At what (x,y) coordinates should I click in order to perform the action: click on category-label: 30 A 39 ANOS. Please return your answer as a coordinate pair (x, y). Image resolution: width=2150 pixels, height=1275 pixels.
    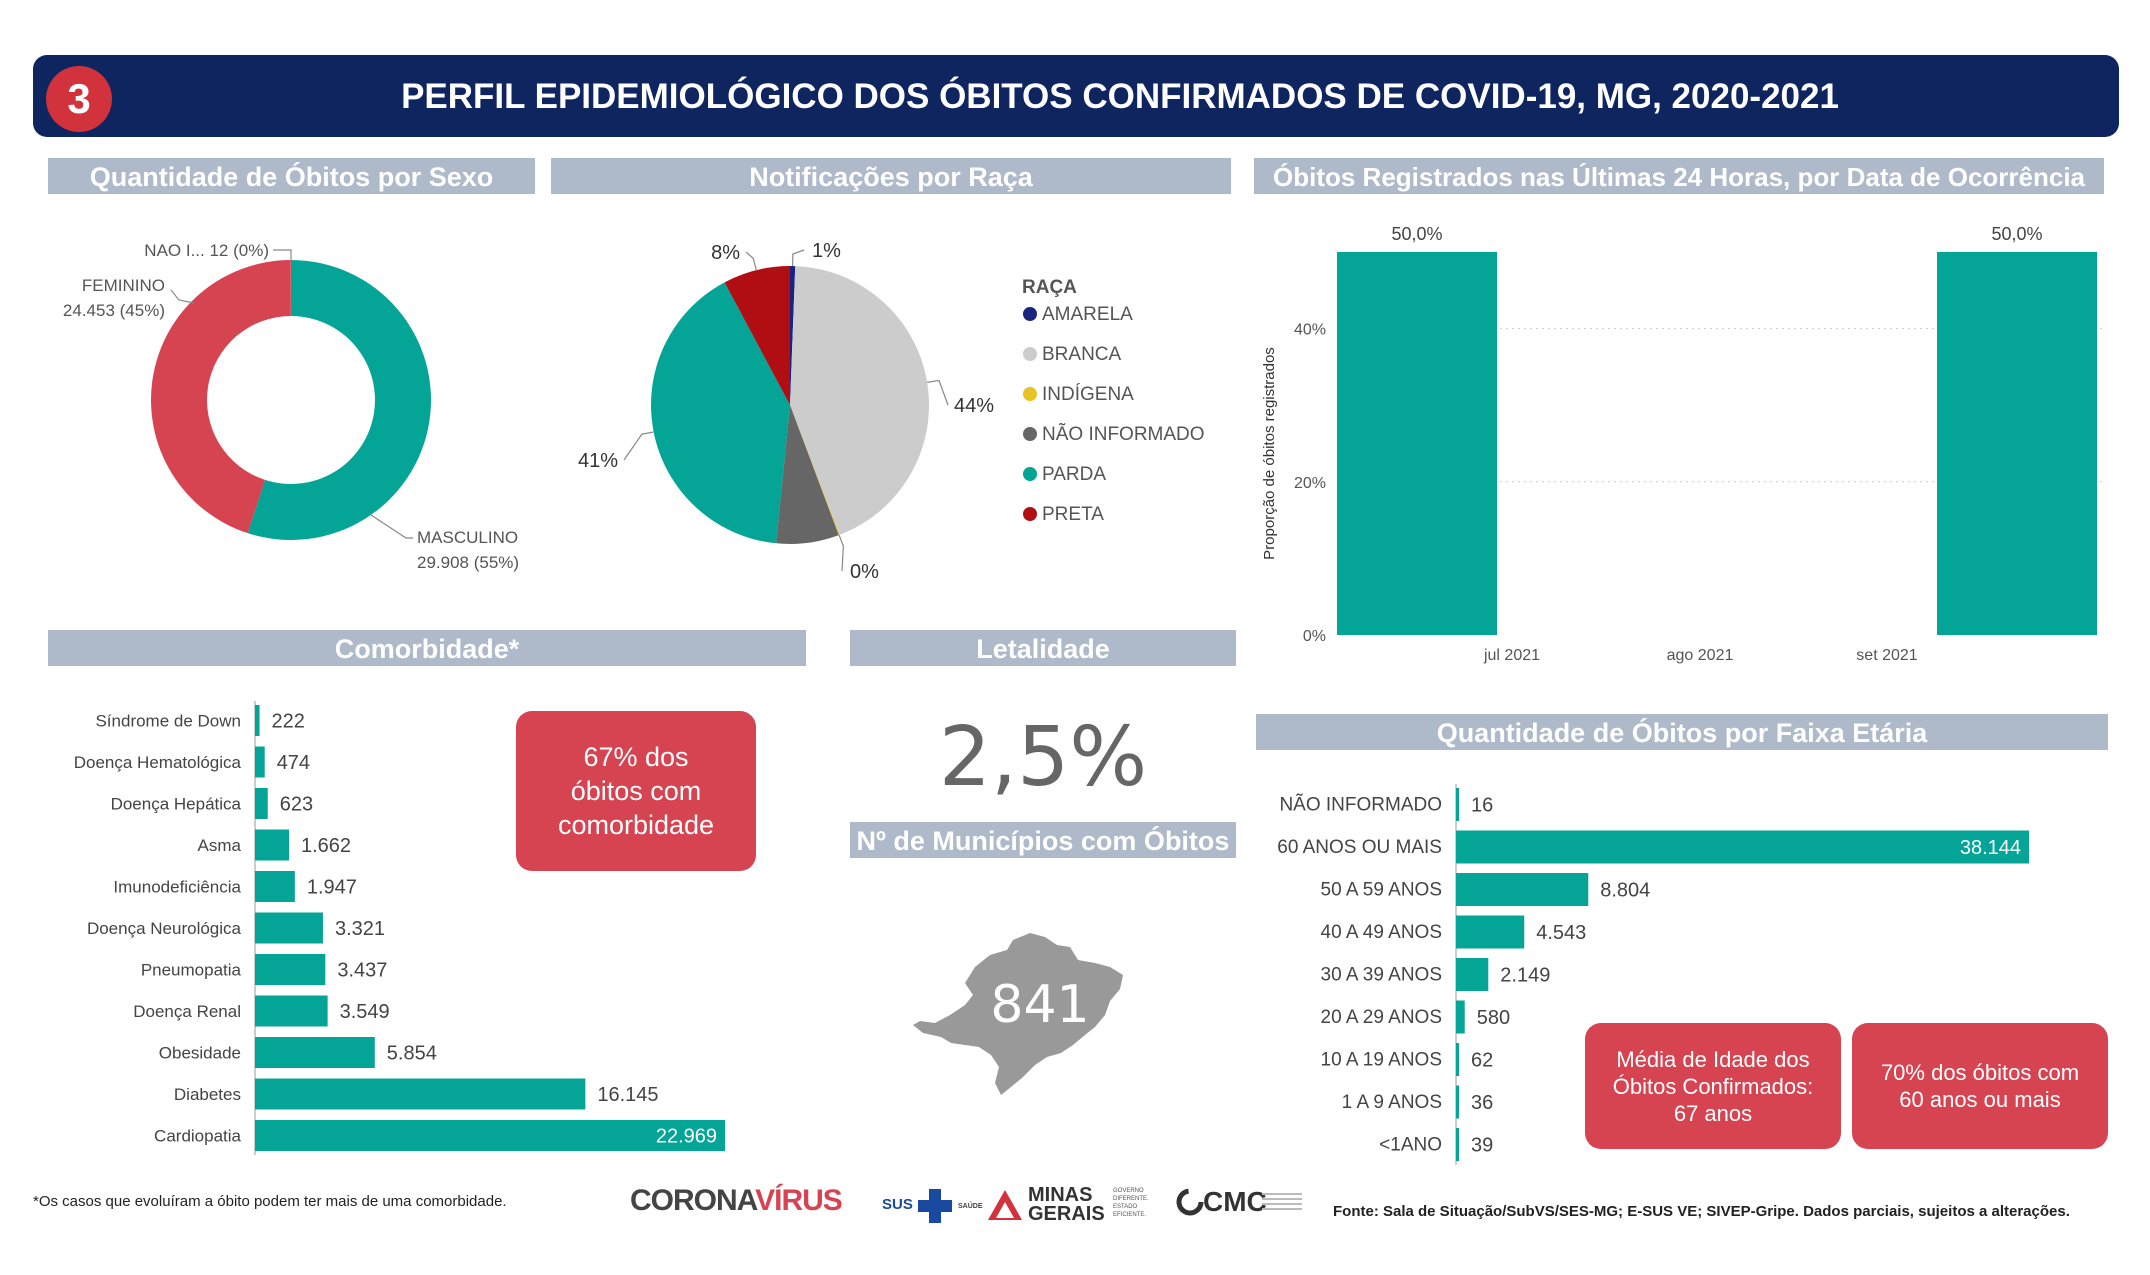
    Looking at the image, I should click on (1381, 975).